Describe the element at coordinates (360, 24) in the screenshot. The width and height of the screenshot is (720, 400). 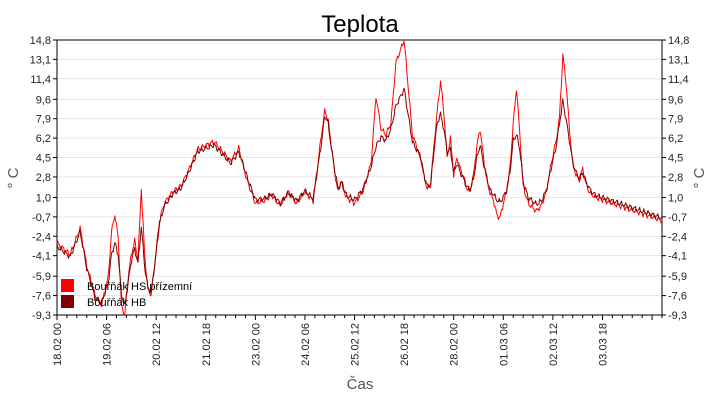
I see `chart-title: Teplota` at that location.